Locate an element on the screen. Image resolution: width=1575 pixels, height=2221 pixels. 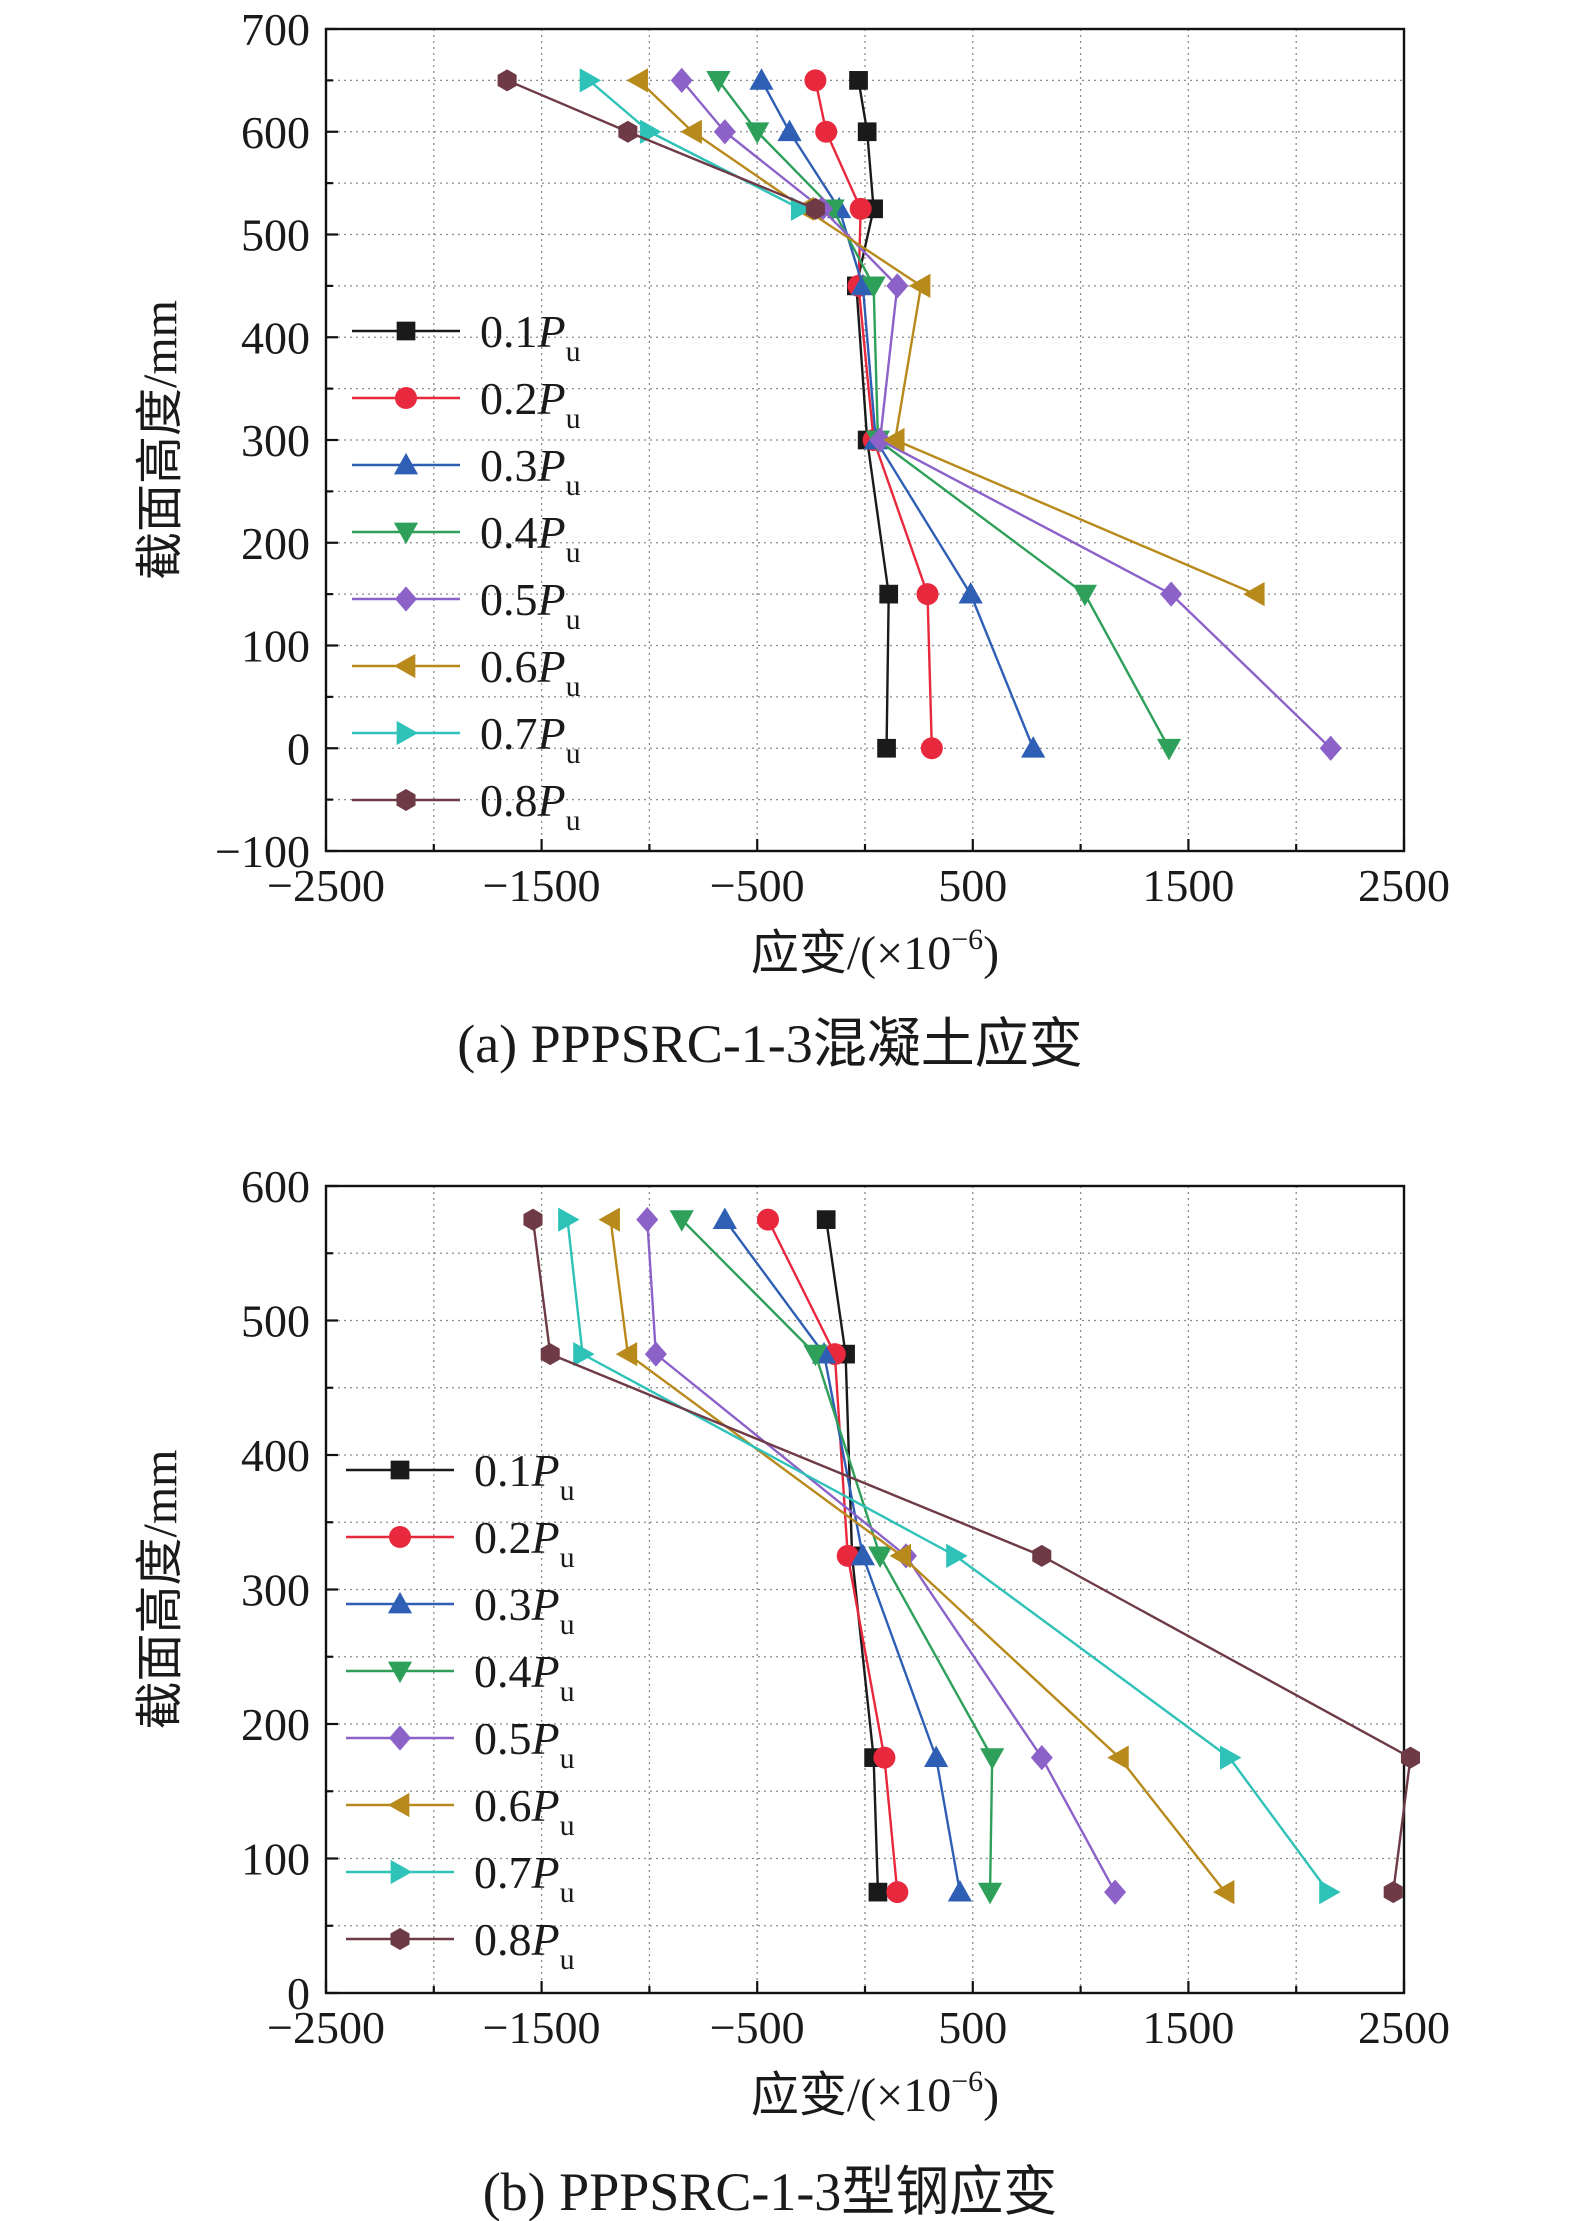
legend-item: 0.3Pu is located at coordinates (466, 471).